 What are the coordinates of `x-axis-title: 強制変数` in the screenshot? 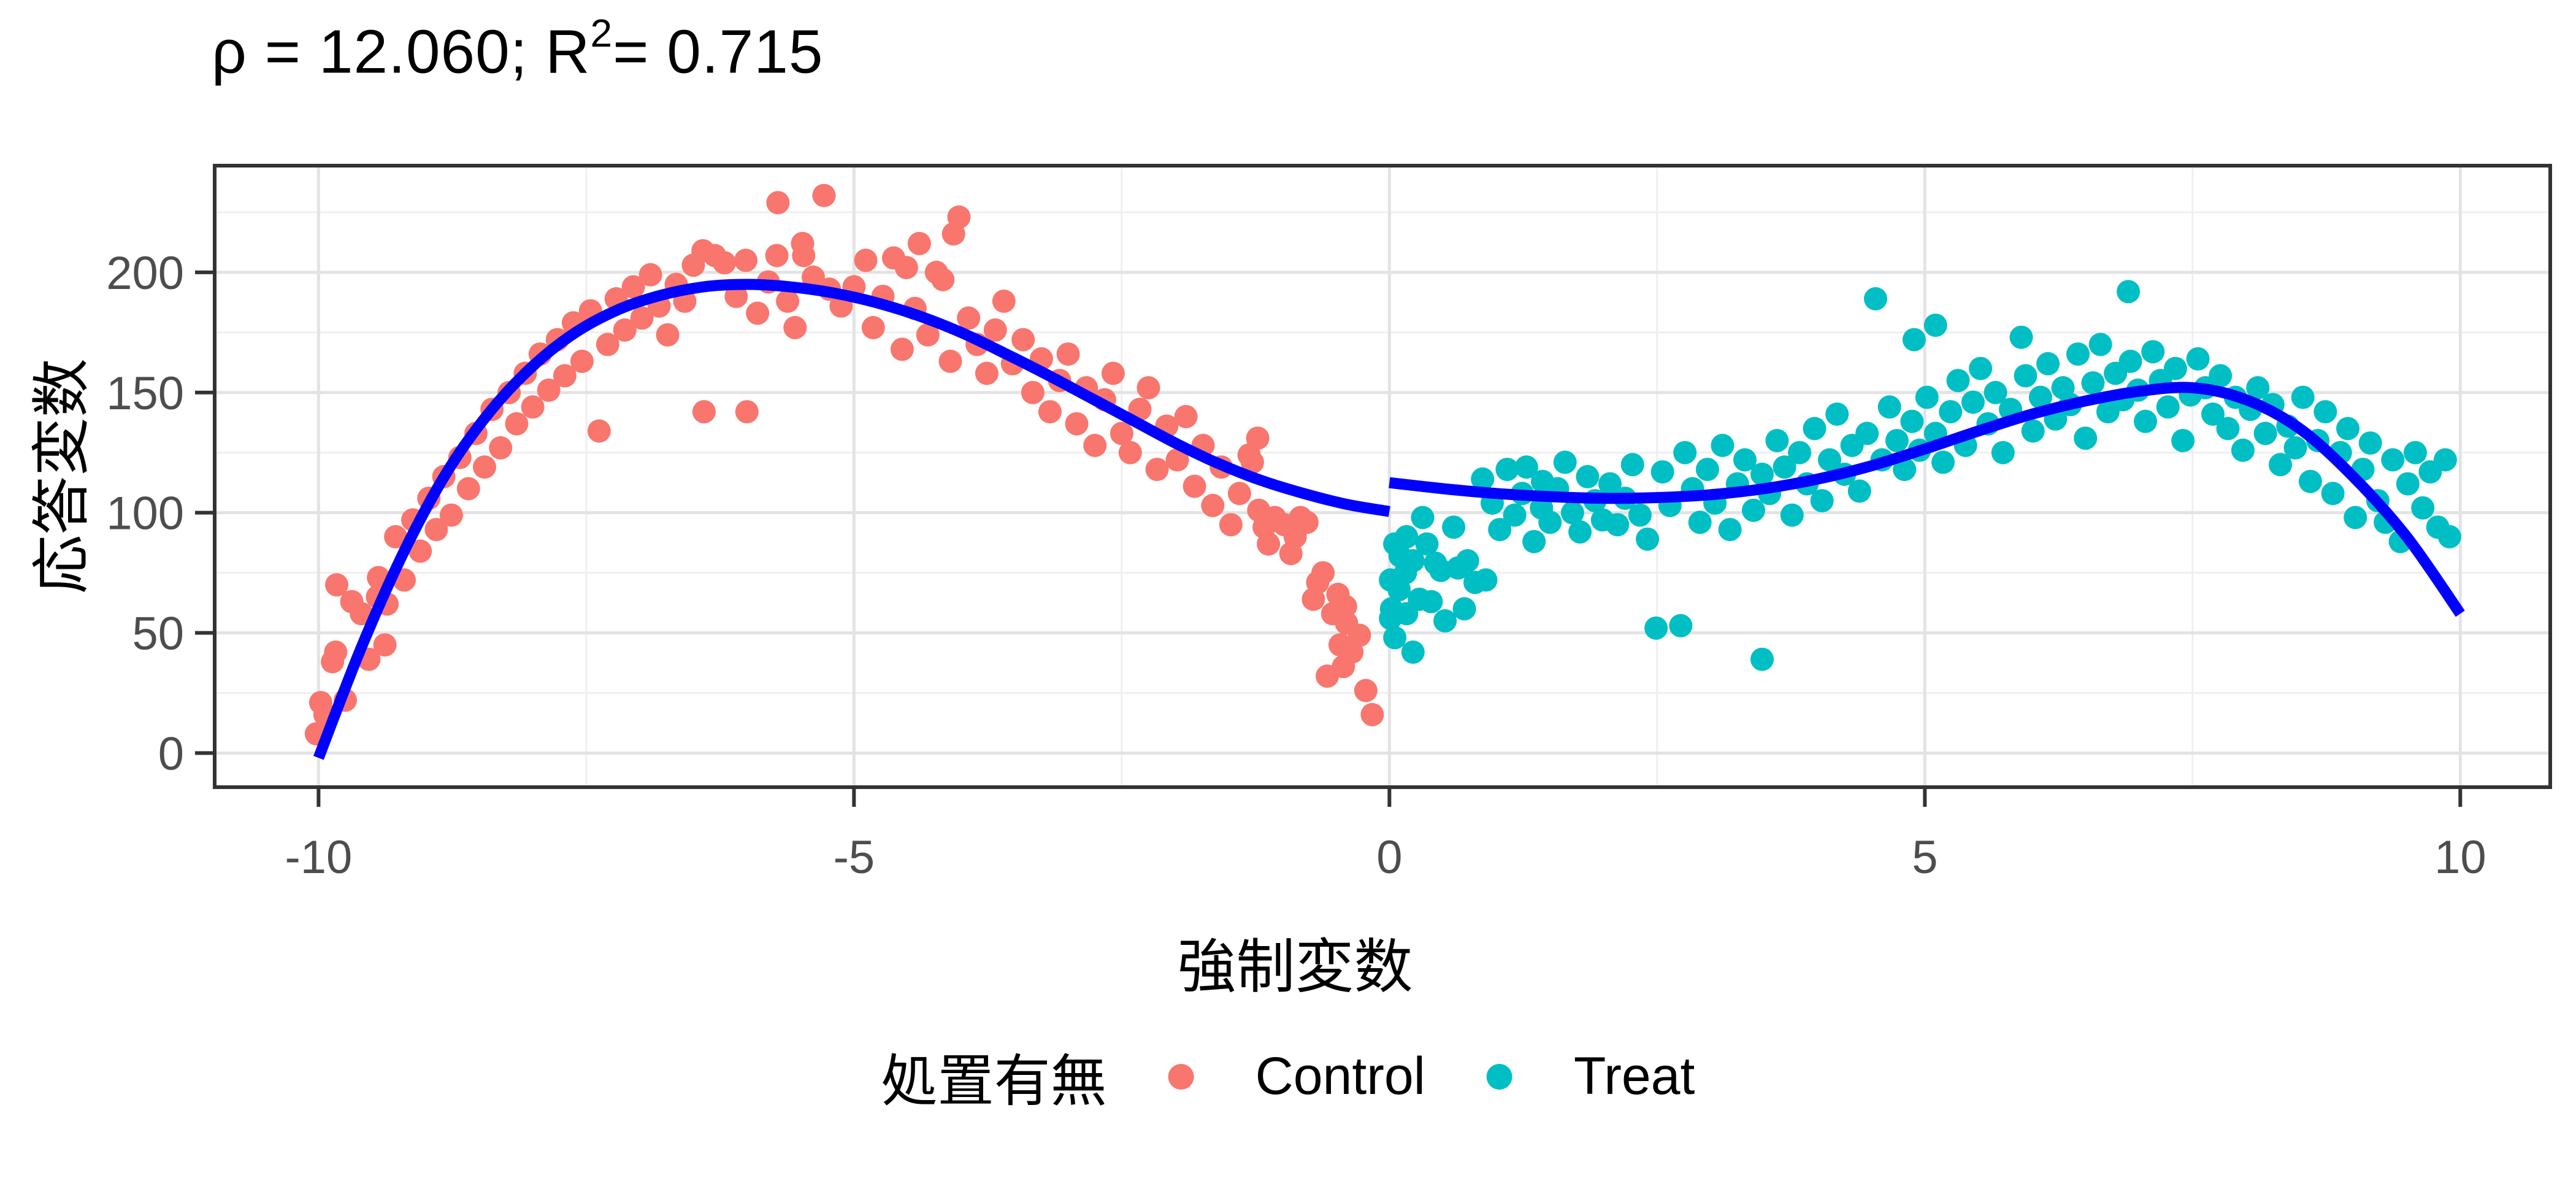 It's located at (1295, 967).